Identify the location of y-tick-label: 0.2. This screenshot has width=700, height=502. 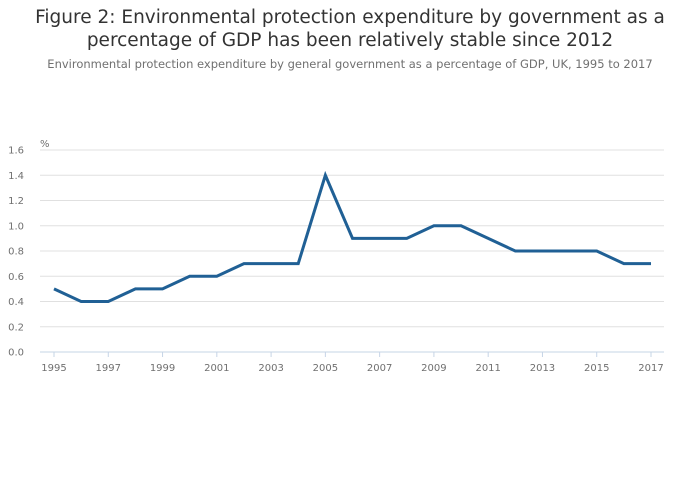
(16, 327).